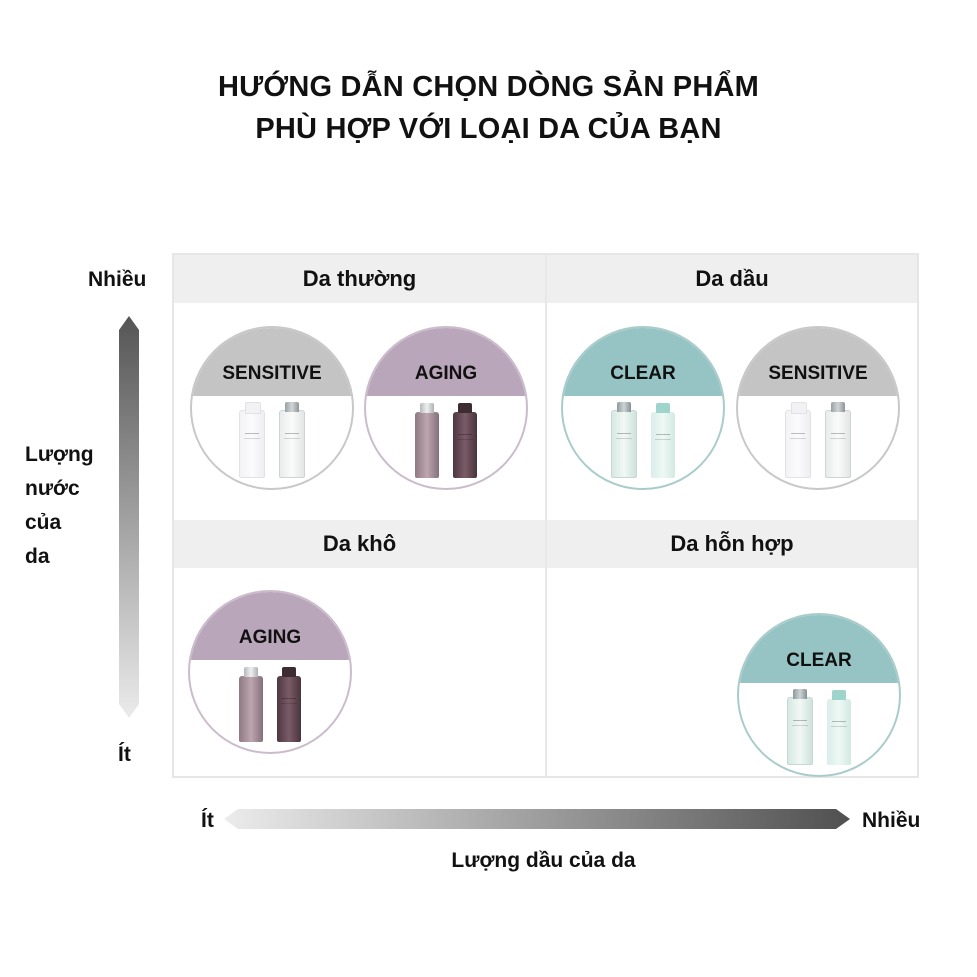  Describe the element at coordinates (124, 754) in the screenshot. I see `y-axis-min-label: Ít` at that location.